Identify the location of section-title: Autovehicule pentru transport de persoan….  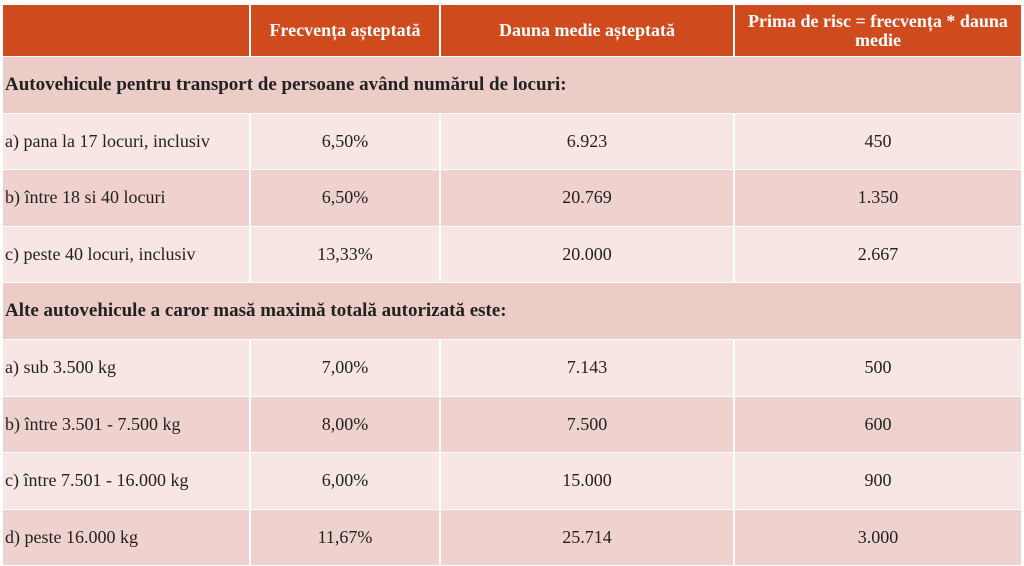
(286, 84).